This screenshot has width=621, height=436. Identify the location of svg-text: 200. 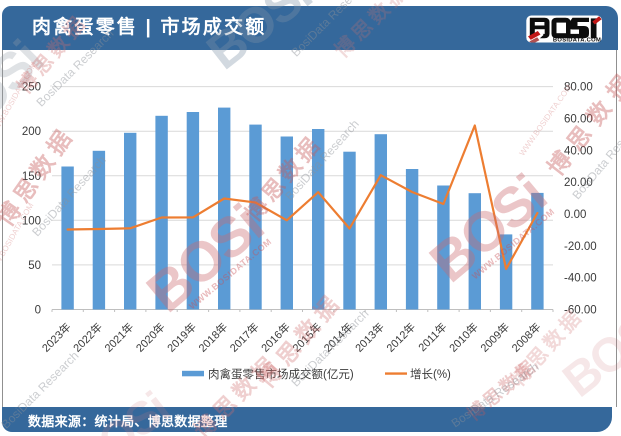
(31, 132).